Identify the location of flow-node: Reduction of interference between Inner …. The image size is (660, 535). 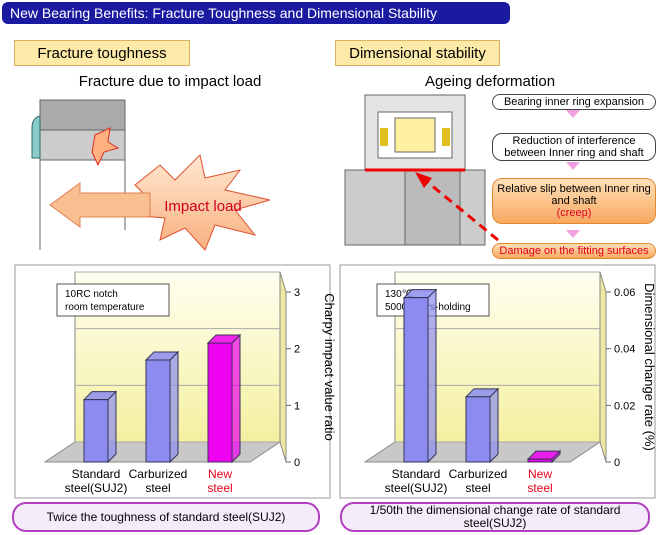
(574, 147).